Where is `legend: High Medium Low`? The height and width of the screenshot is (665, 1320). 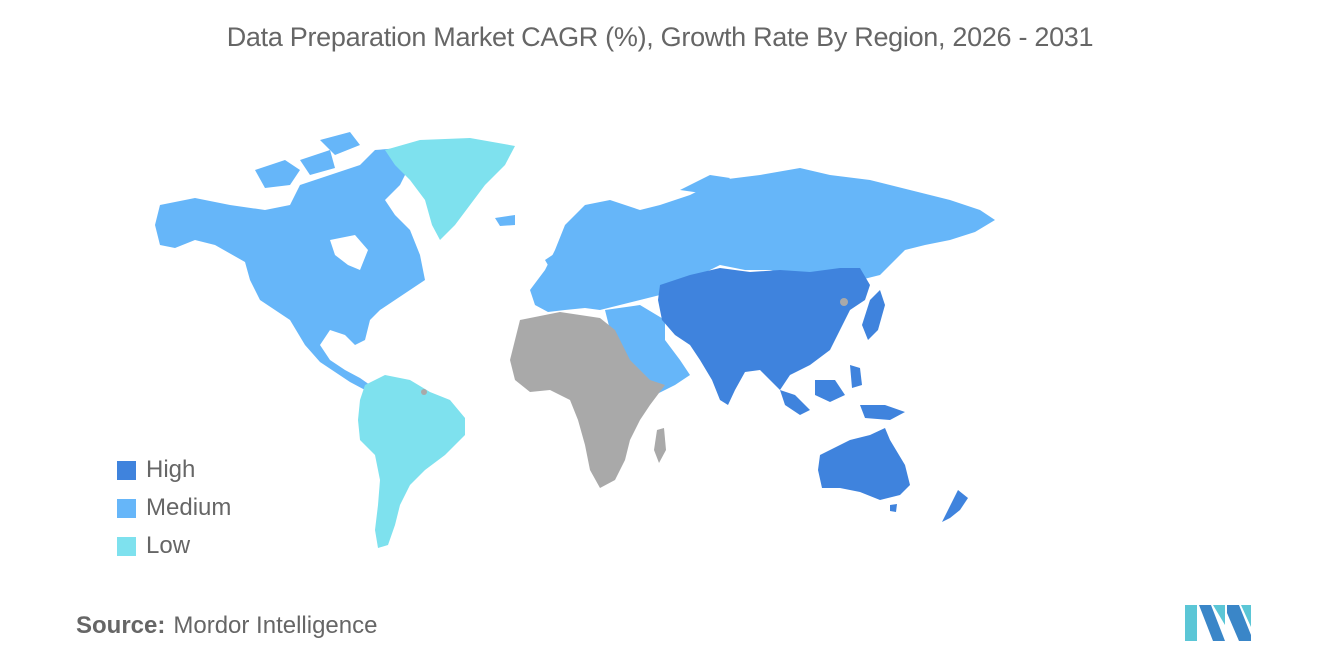 legend: High Medium Low is located at coordinates (174, 508).